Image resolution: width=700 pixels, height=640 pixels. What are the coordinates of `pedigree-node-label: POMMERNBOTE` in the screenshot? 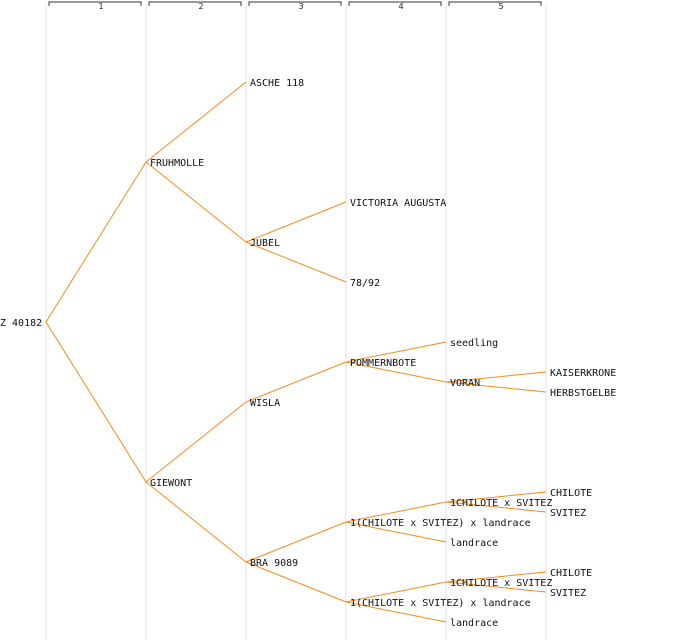 It's located at (383, 363).